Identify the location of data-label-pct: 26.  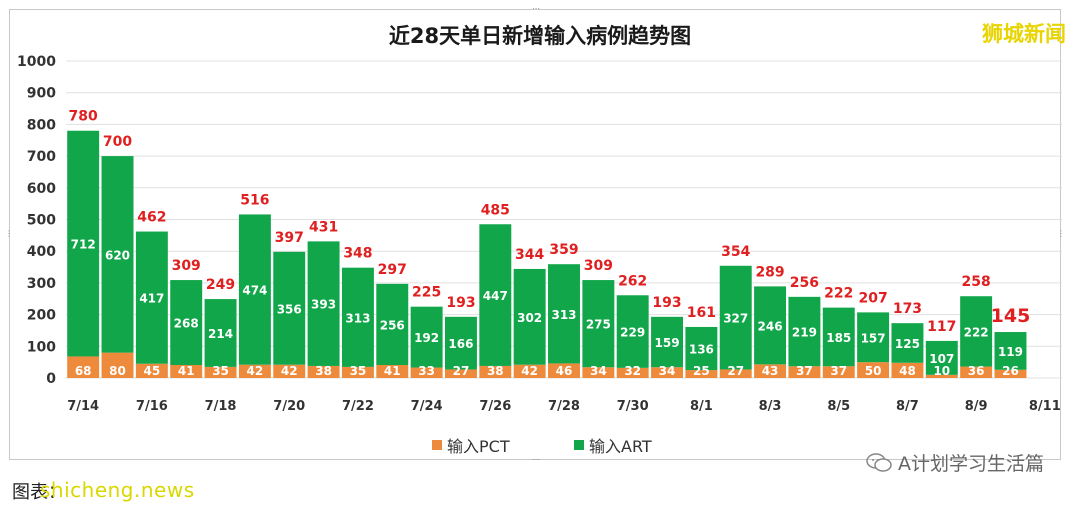
(1010, 371).